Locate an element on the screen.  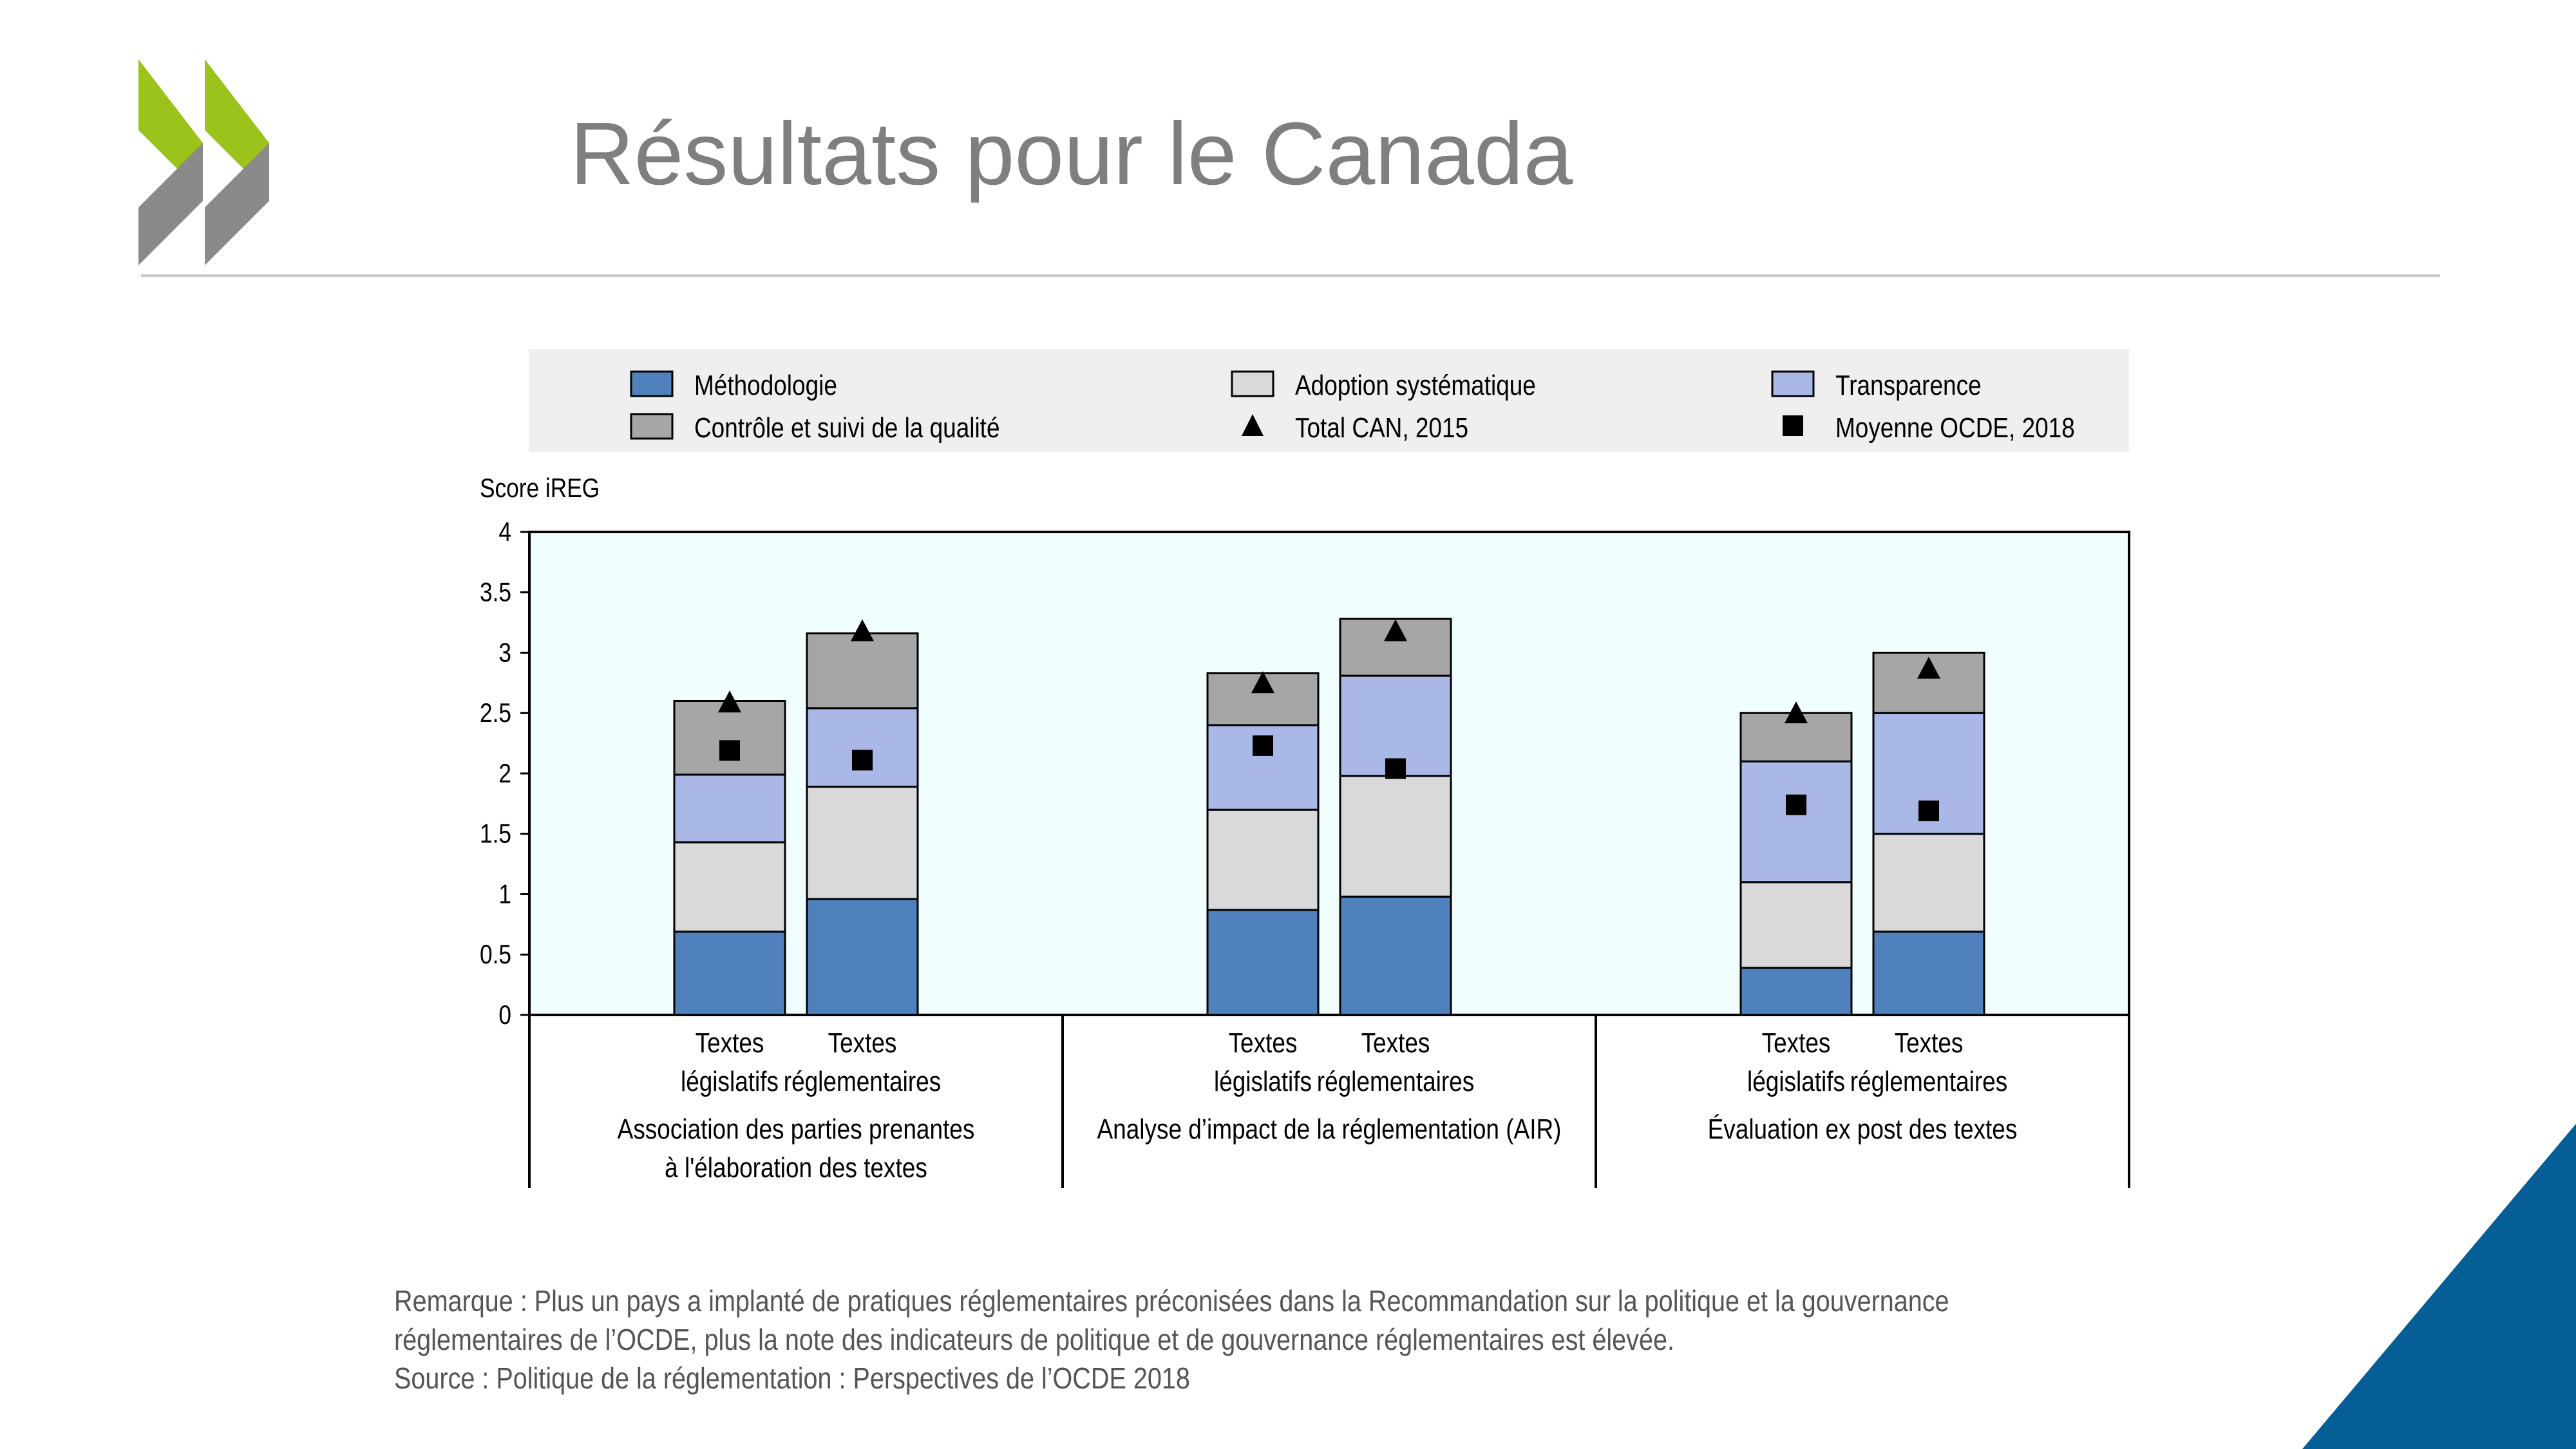
bars is located at coordinates (1329, 817).